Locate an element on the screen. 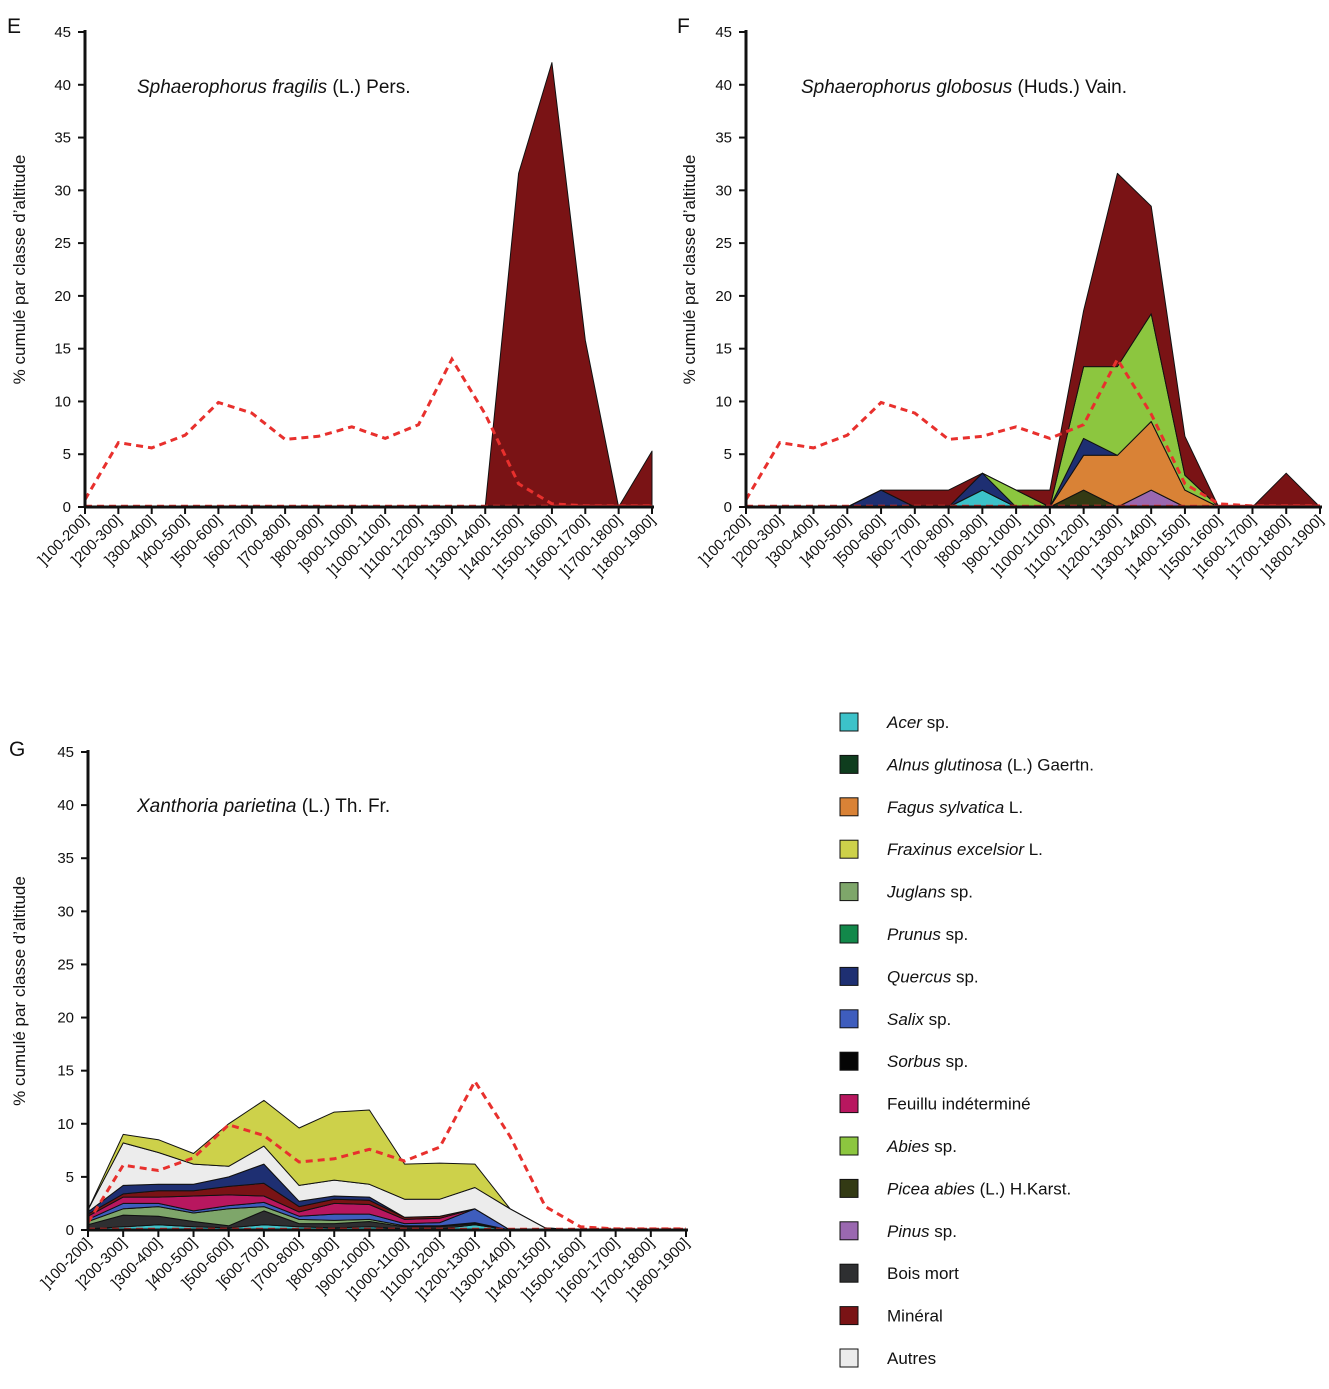  legend-item-acer: Acer sp. is located at coordinates (894, 722).